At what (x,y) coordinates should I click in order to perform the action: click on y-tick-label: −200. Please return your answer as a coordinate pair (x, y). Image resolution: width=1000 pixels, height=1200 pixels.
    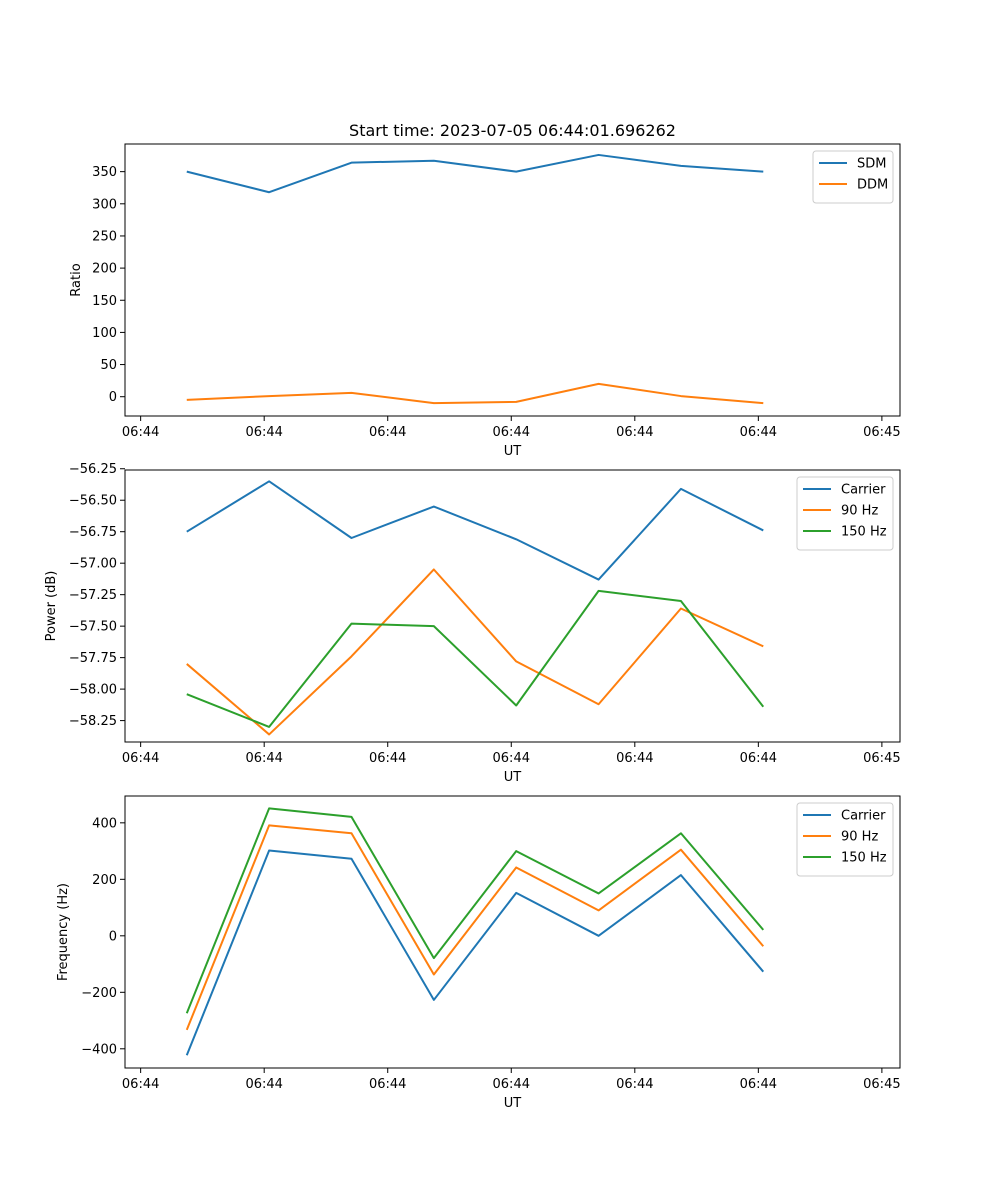
    Looking at the image, I should click on (99, 993).